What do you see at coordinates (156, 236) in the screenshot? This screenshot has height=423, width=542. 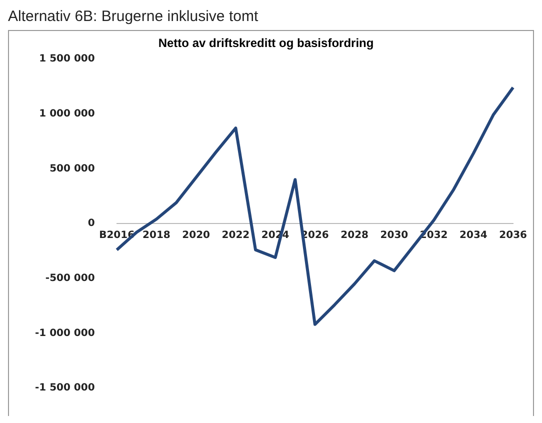 I see `x-tick-label: 2018` at bounding box center [156, 236].